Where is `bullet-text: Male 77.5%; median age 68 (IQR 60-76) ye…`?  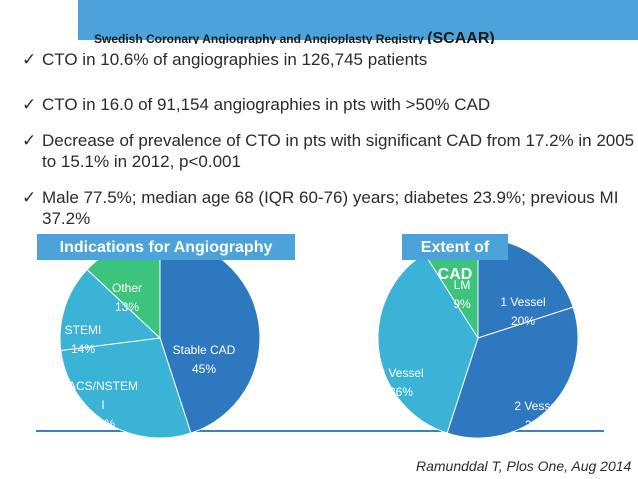 bullet-text: Male 77.5%; median age 68 (IQR 60-76) ye… is located at coordinates (330, 208).